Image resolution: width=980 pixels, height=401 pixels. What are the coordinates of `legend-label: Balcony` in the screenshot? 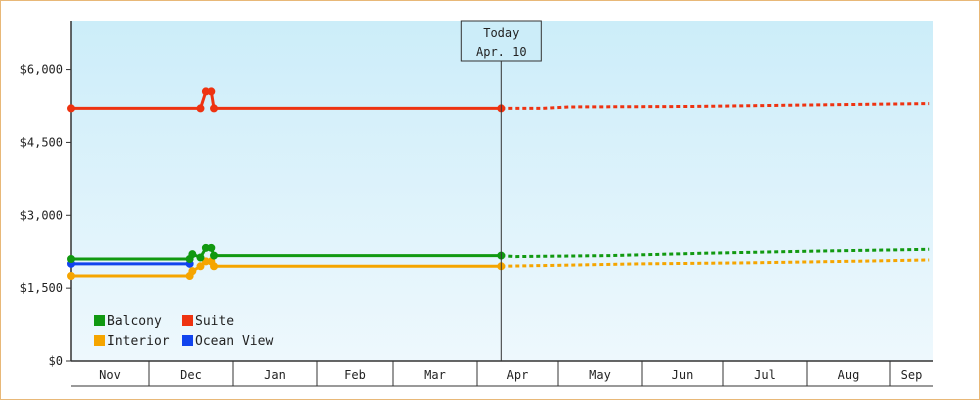 It's located at (134, 321).